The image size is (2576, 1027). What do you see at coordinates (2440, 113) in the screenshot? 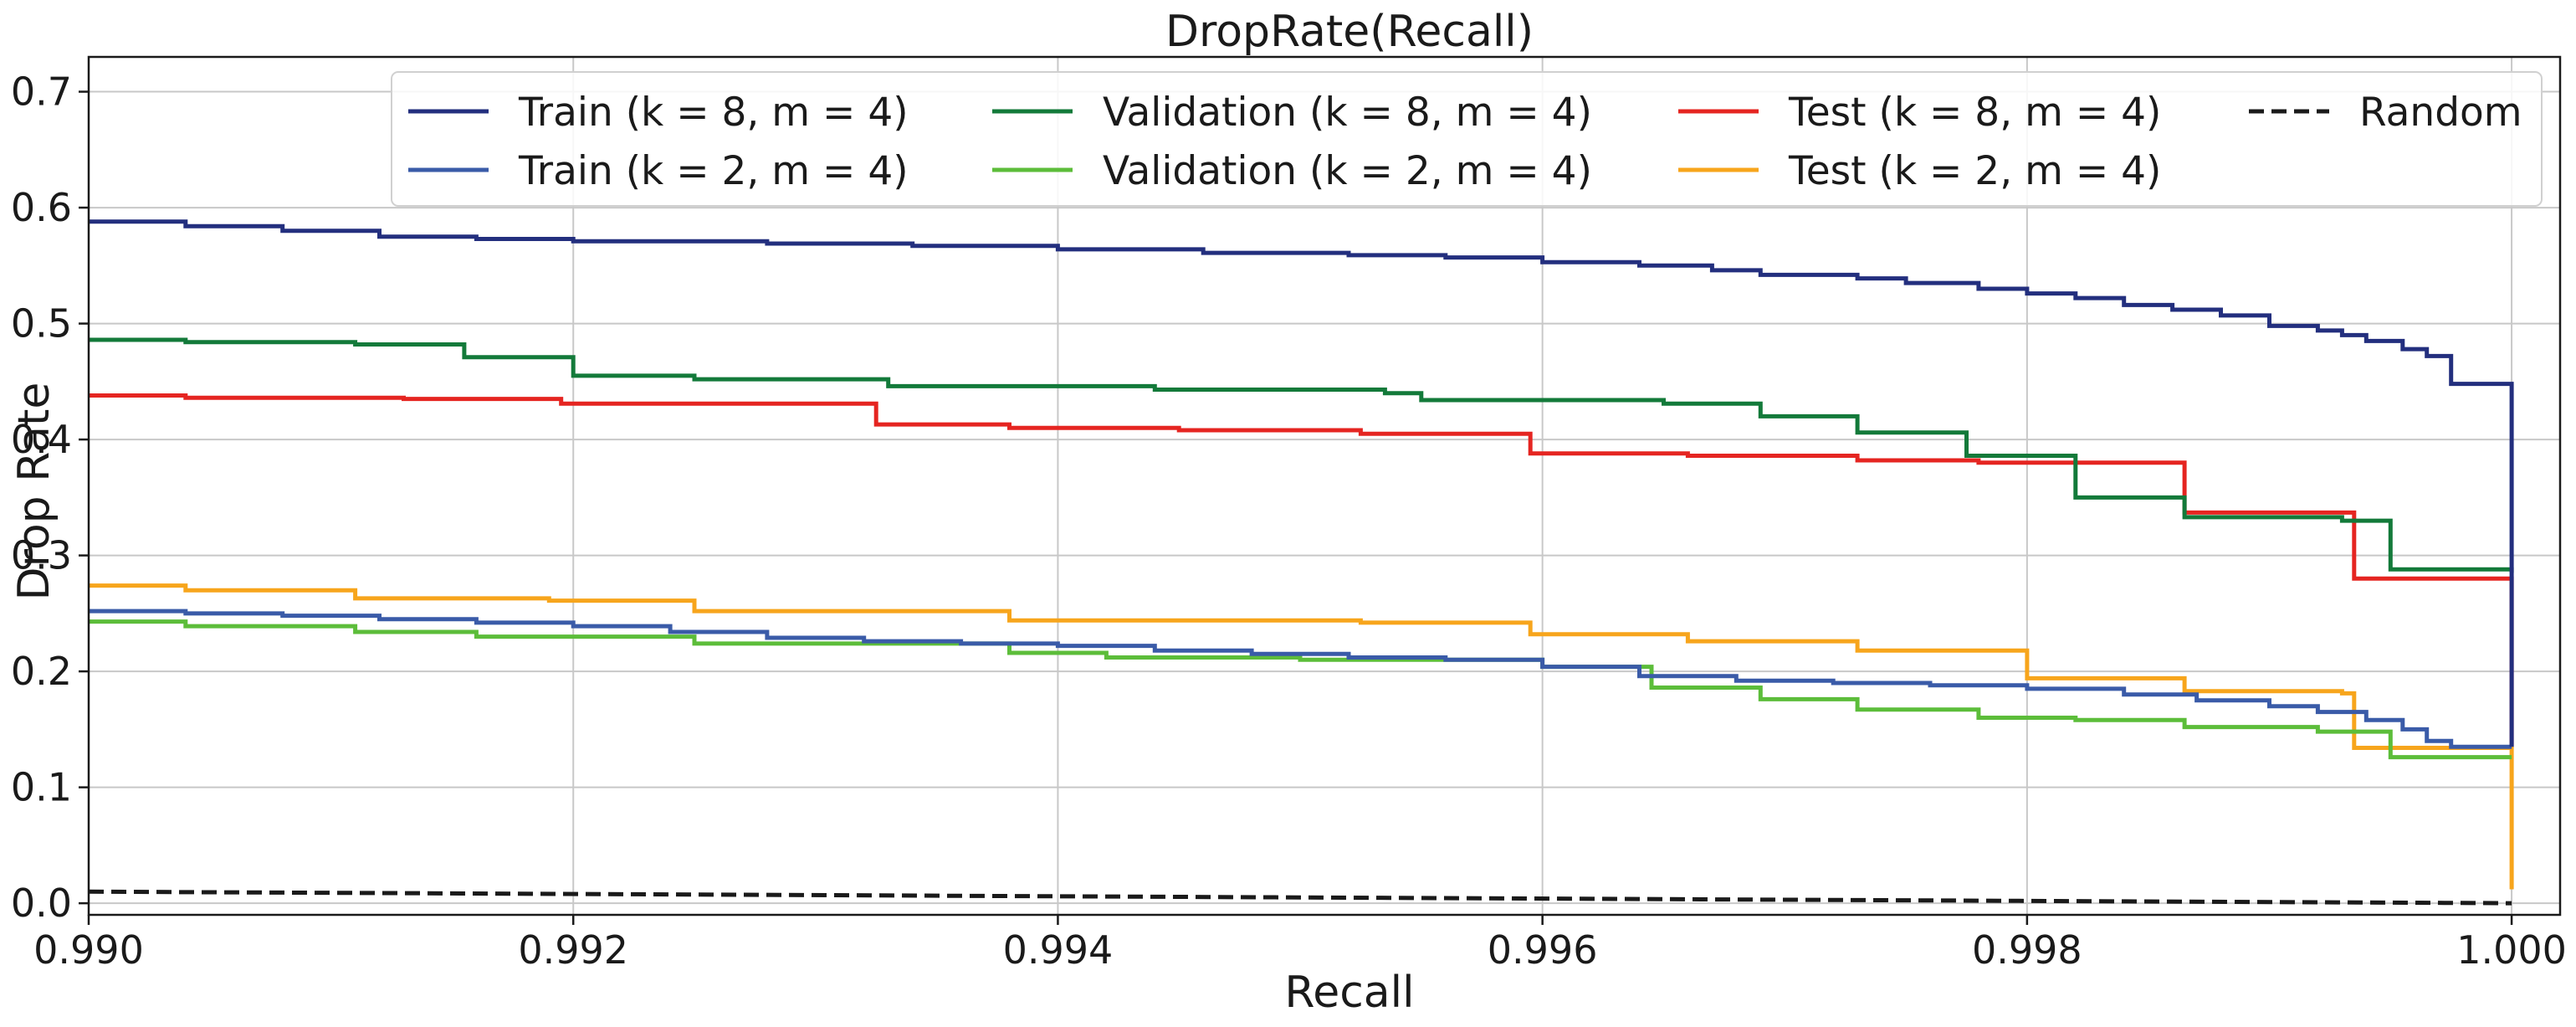
I see `legend-label: Random` at bounding box center [2440, 113].